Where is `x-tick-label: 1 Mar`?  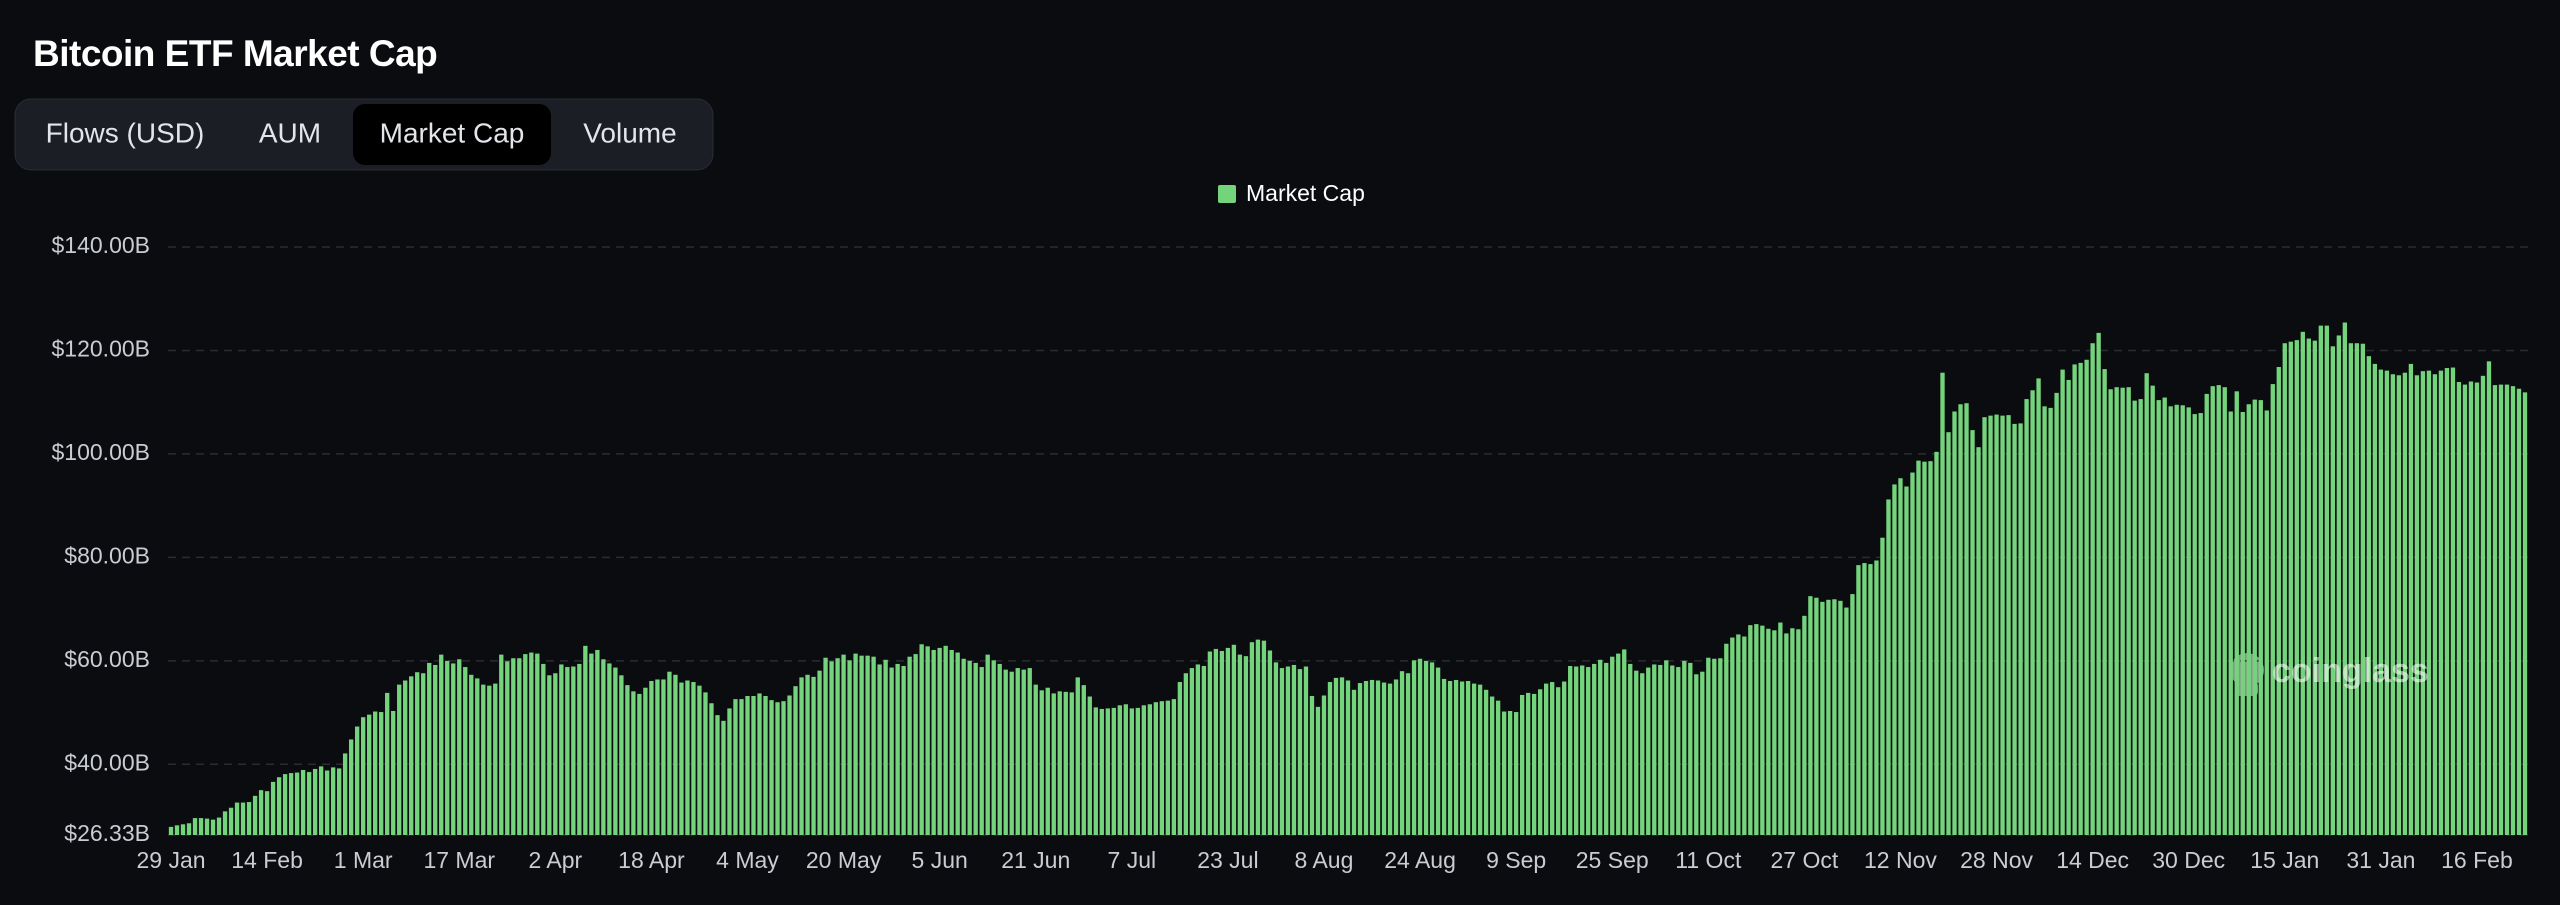
x-tick-label: 1 Mar is located at coordinates (363, 860).